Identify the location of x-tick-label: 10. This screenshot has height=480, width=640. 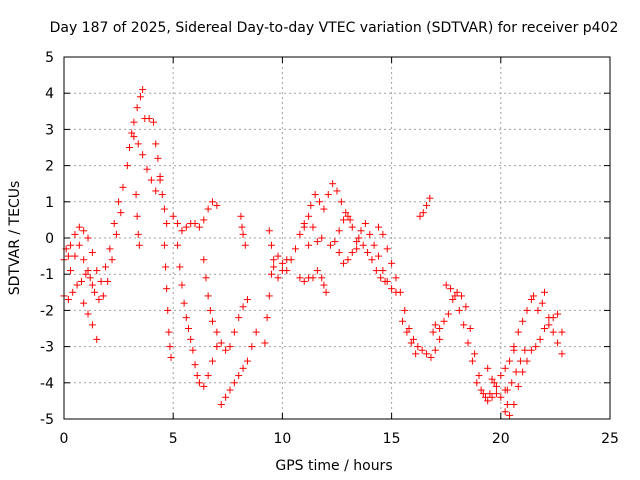
(282, 439).